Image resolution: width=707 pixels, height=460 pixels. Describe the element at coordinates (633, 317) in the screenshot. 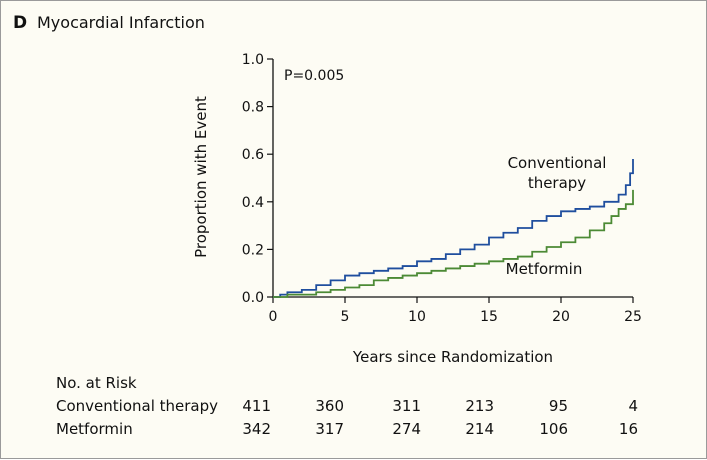

I see `x-tick-label: 25` at that location.